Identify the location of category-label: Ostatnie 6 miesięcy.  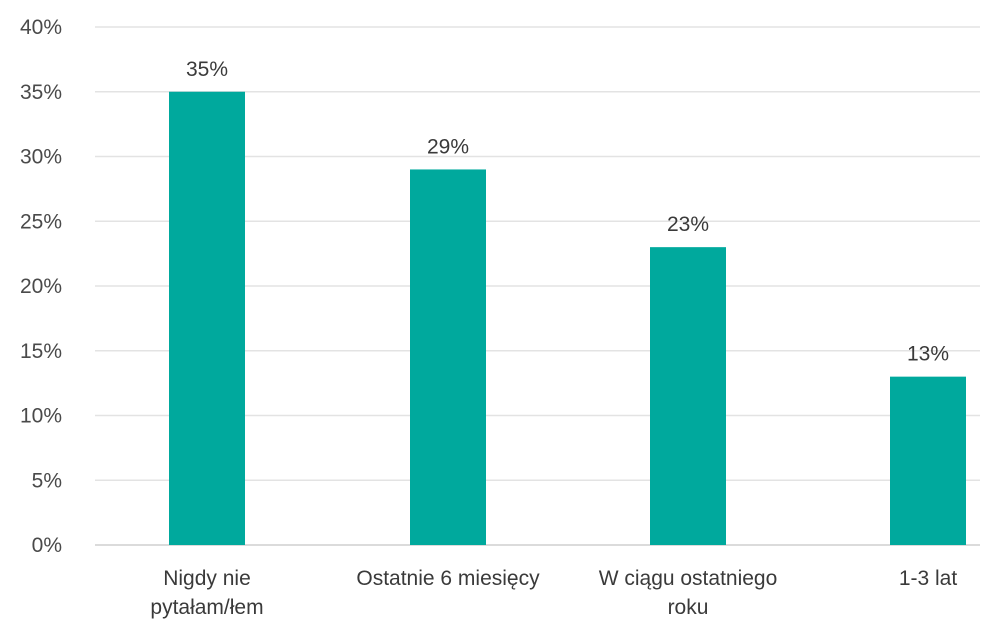
(448, 578).